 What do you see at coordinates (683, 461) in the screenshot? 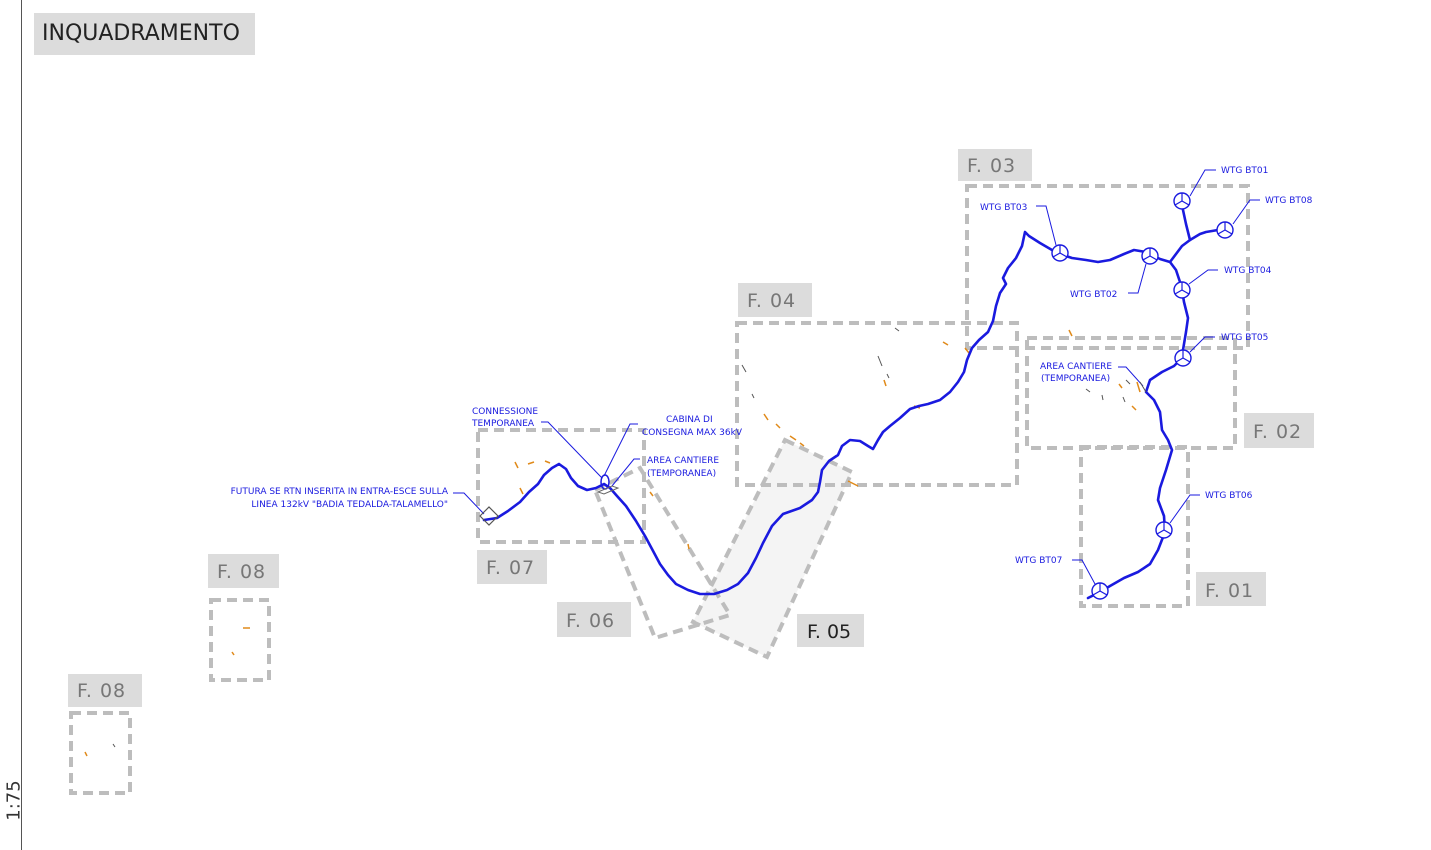
I see `area-cantiere-west-line1: AREA CANTIERE` at bounding box center [683, 461].